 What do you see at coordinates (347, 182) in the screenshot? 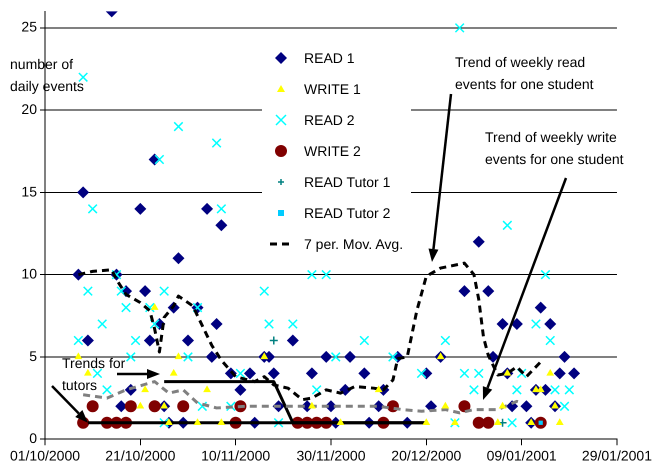
I see `legend-label: READ Tutor 1` at bounding box center [347, 182].